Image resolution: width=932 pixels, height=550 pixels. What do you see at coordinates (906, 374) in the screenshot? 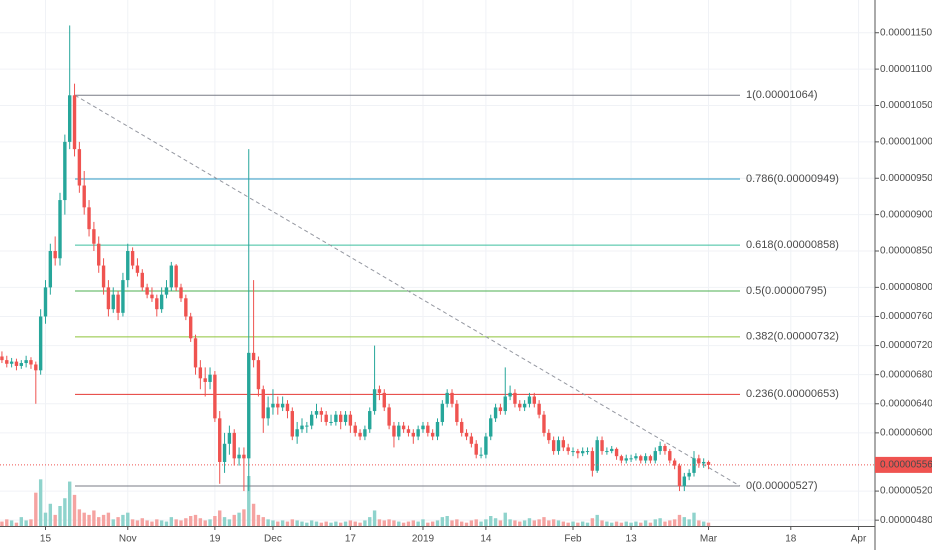
I see `y-tick-label: 0.00000680` at bounding box center [906, 374].